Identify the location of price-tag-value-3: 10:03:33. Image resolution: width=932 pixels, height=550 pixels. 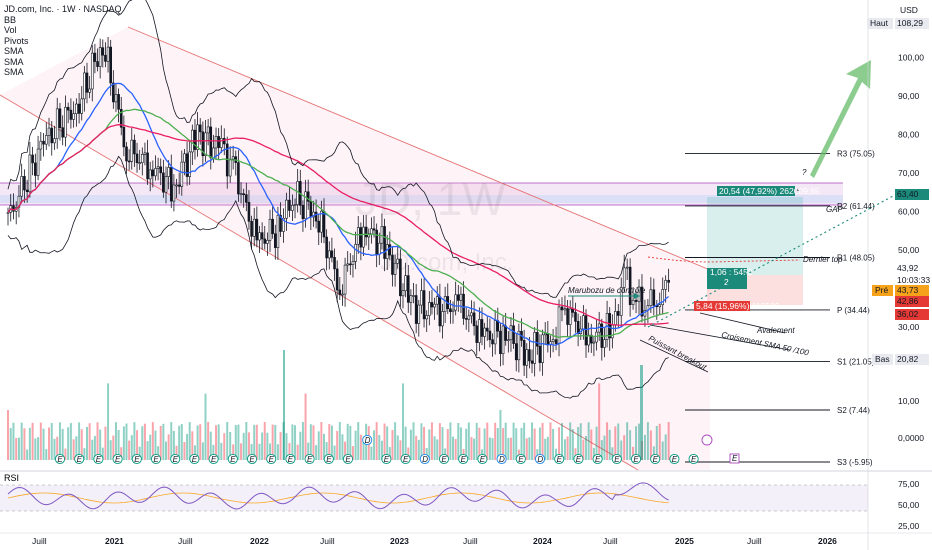
(913, 280).